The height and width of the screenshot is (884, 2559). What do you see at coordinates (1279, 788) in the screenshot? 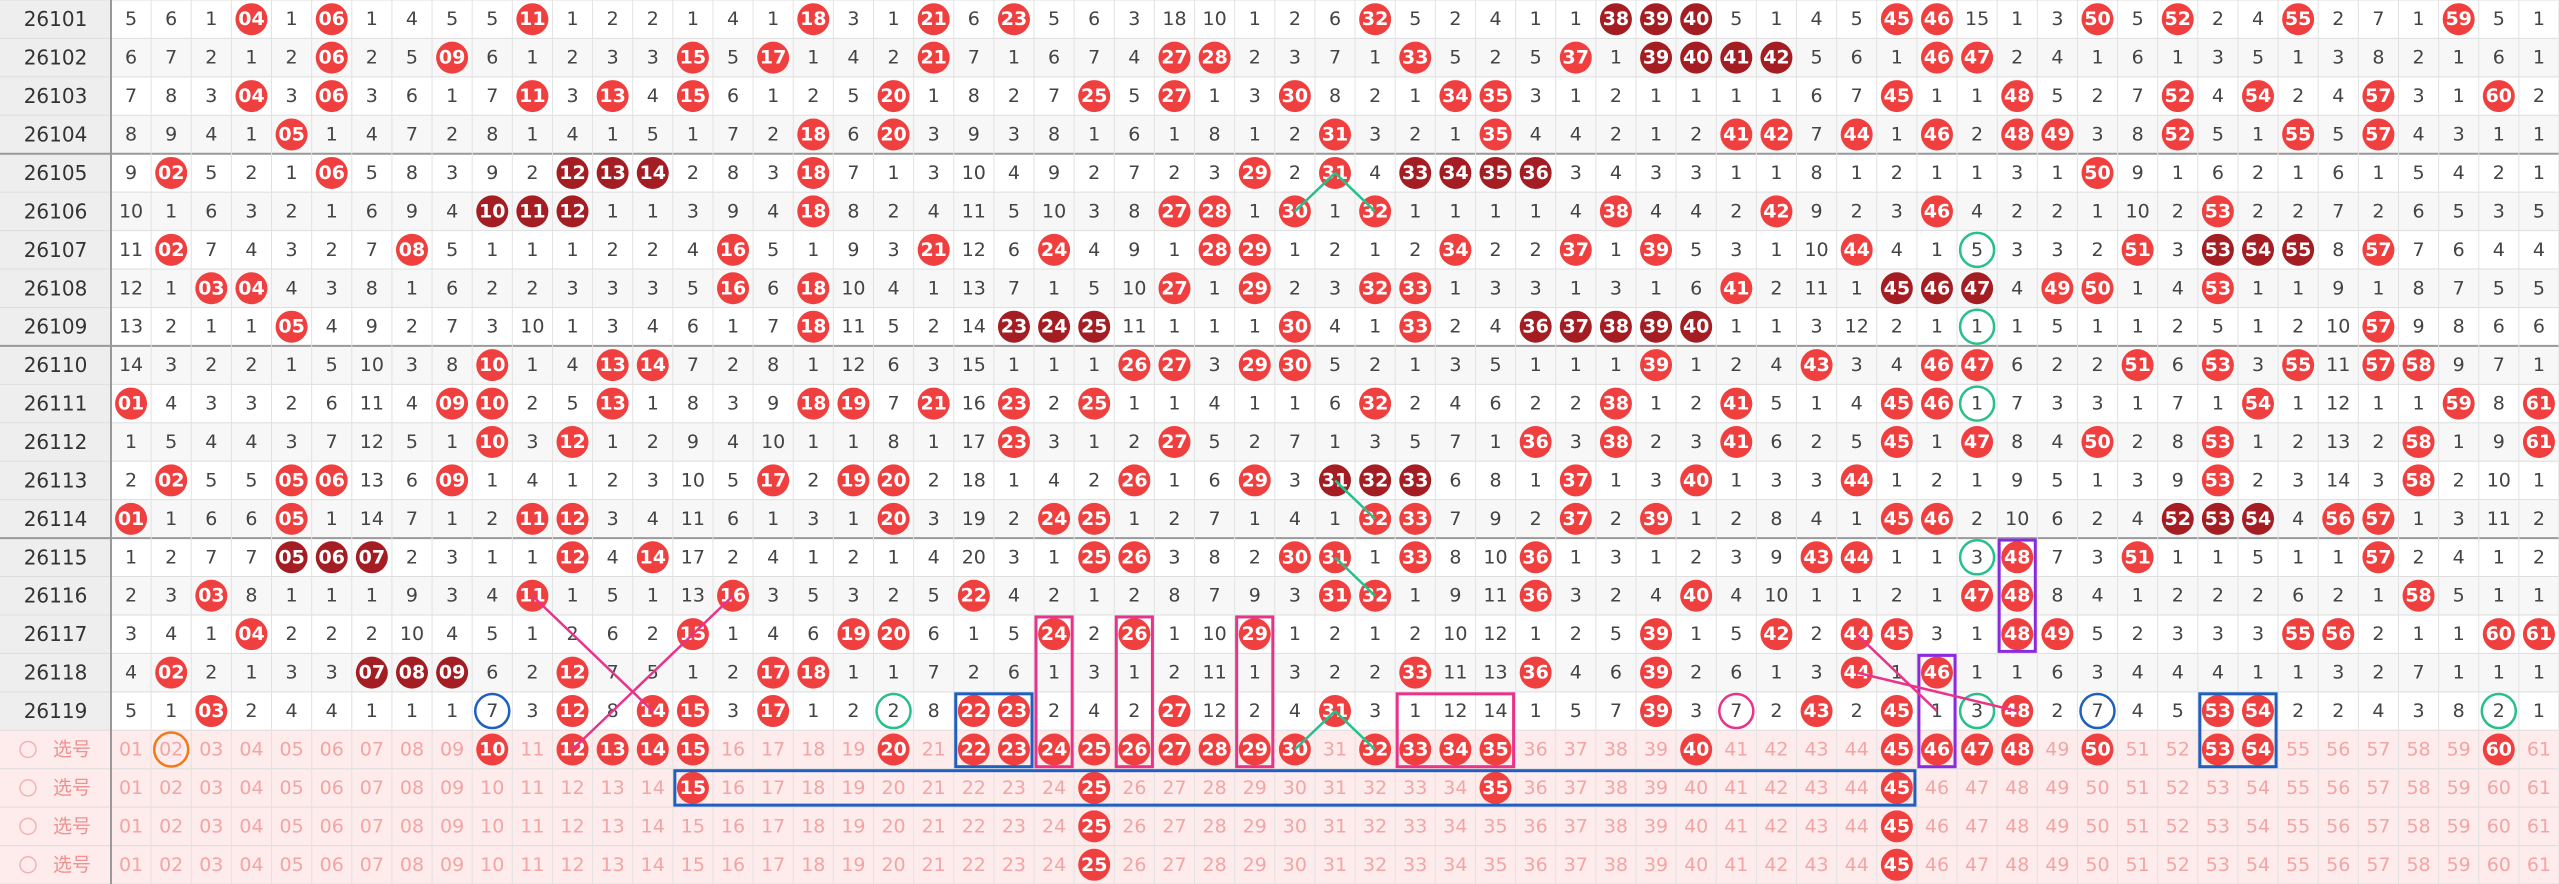
I see `selector-bg` at bounding box center [1279, 788].